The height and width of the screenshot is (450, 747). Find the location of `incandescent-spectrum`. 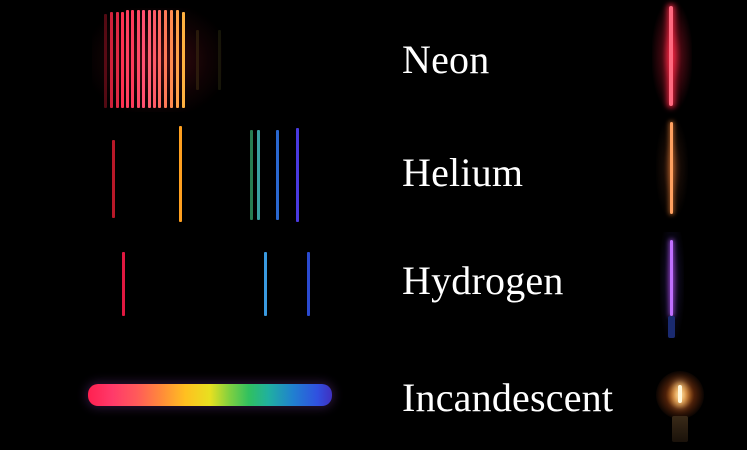

incandescent-spectrum is located at coordinates (210, 395).